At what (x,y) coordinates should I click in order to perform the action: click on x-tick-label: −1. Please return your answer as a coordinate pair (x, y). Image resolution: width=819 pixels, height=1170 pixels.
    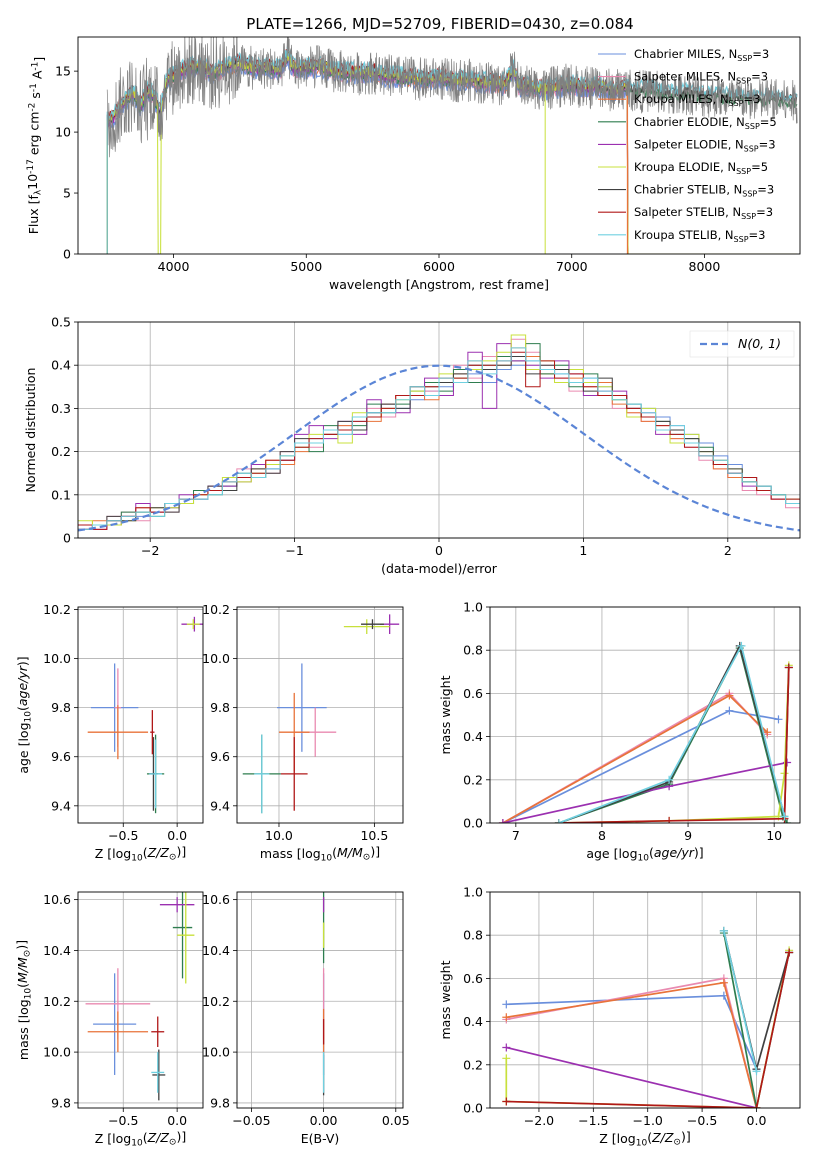
    Looking at the image, I should click on (294, 550).